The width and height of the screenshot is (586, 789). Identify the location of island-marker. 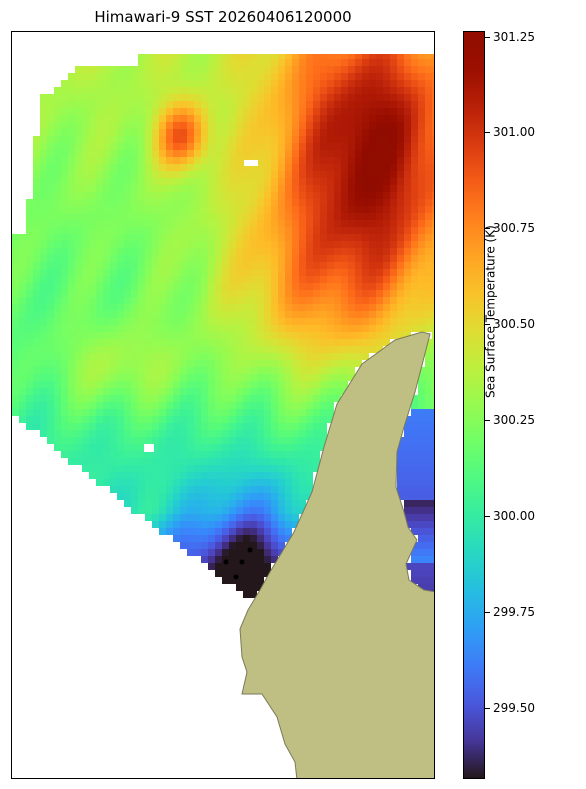
(250, 550).